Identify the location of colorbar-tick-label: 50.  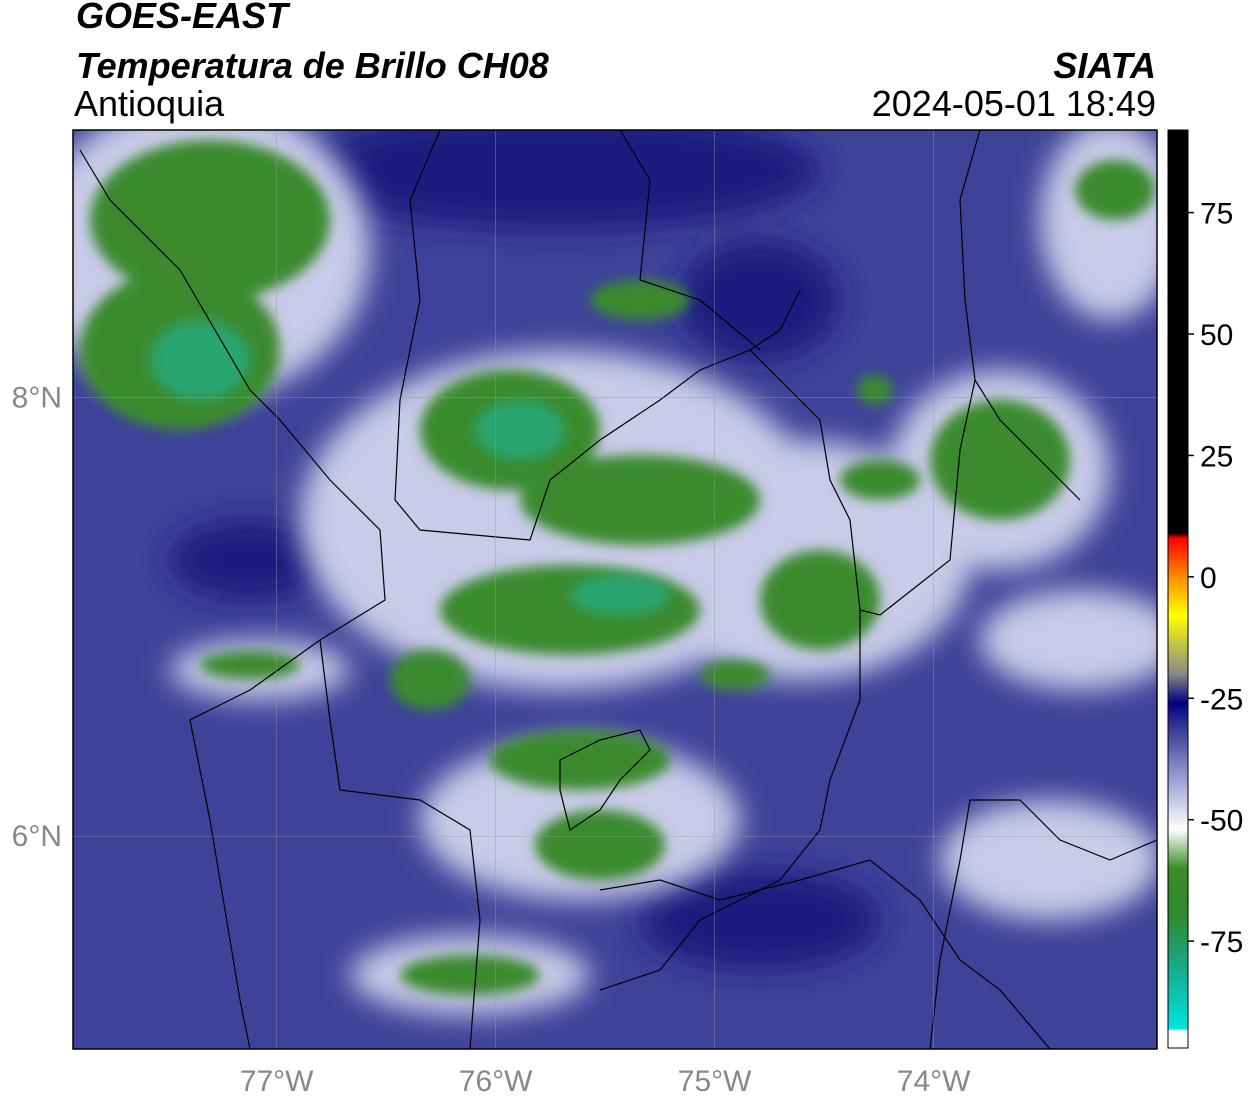
(1216, 335).